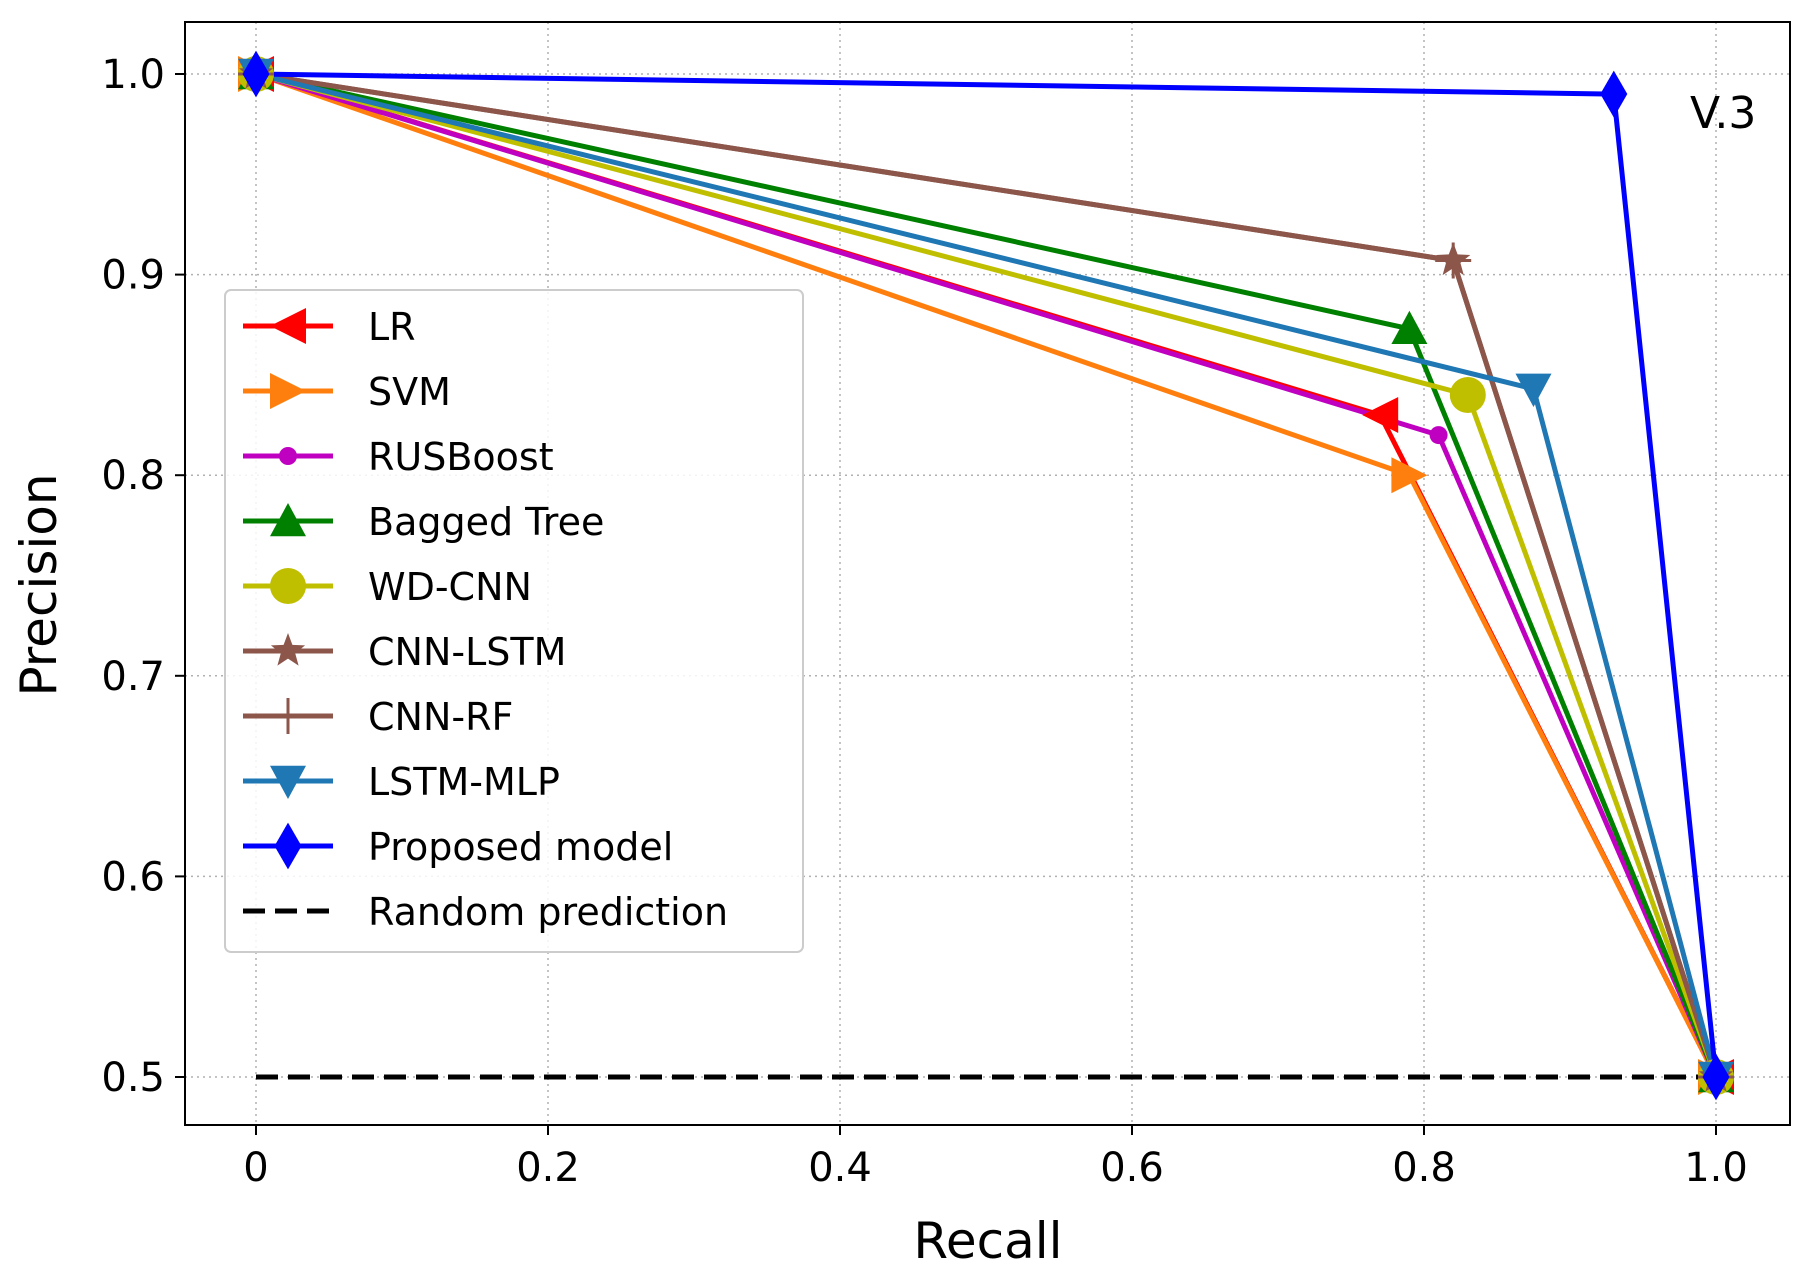 The height and width of the screenshot is (1275, 1805). Describe the element at coordinates (464, 782) in the screenshot. I see `legend-label: LSTM-MLP` at that location.